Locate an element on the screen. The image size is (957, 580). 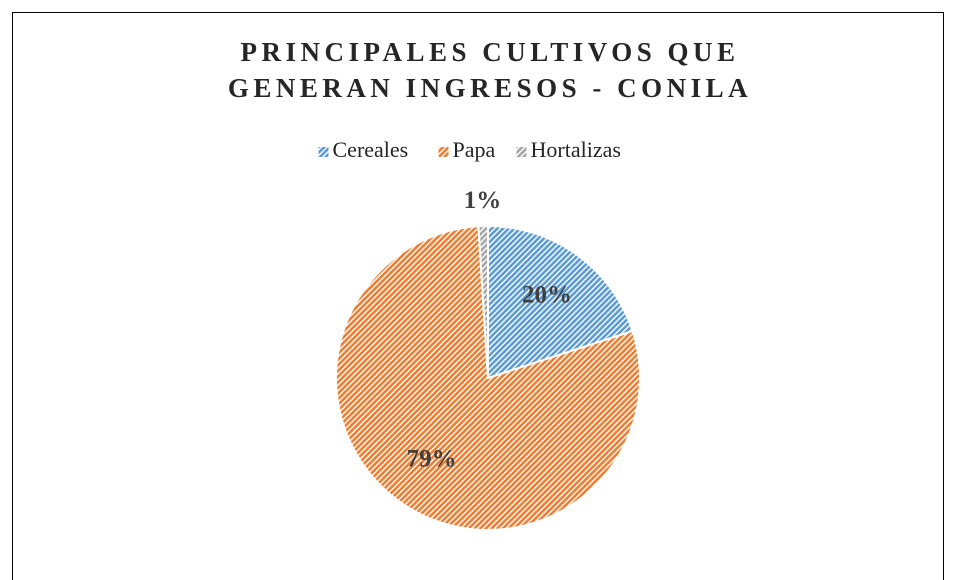
data-label: 20% is located at coordinates (547, 295).